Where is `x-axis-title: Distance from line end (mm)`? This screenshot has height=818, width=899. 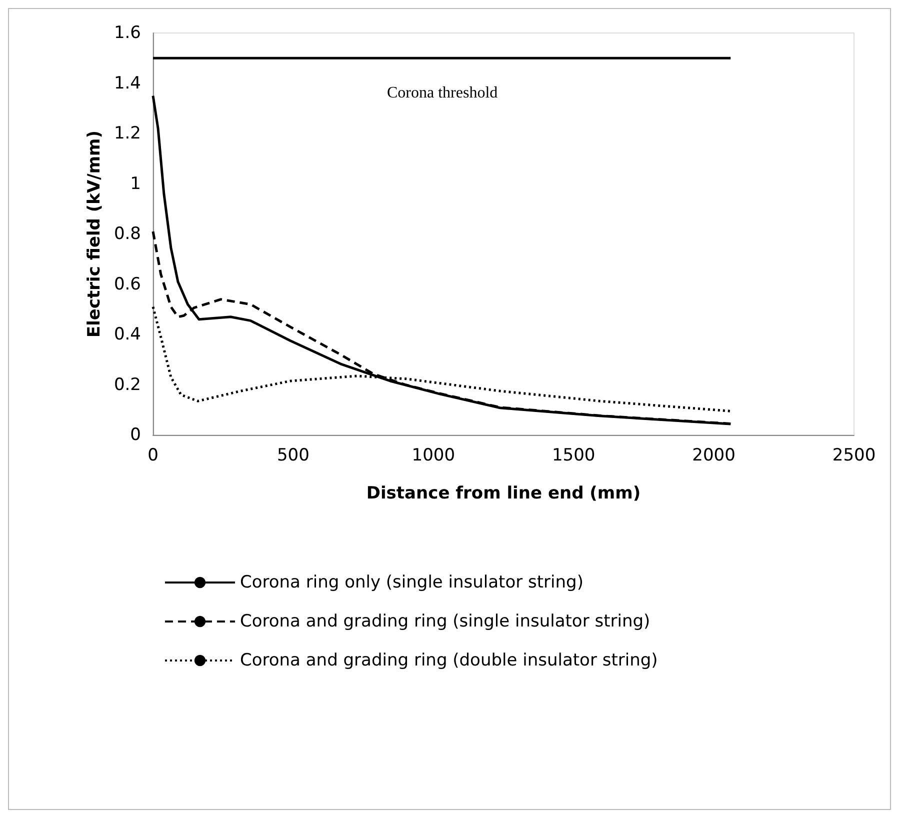 x-axis-title: Distance from line end (mm) is located at coordinates (503, 494).